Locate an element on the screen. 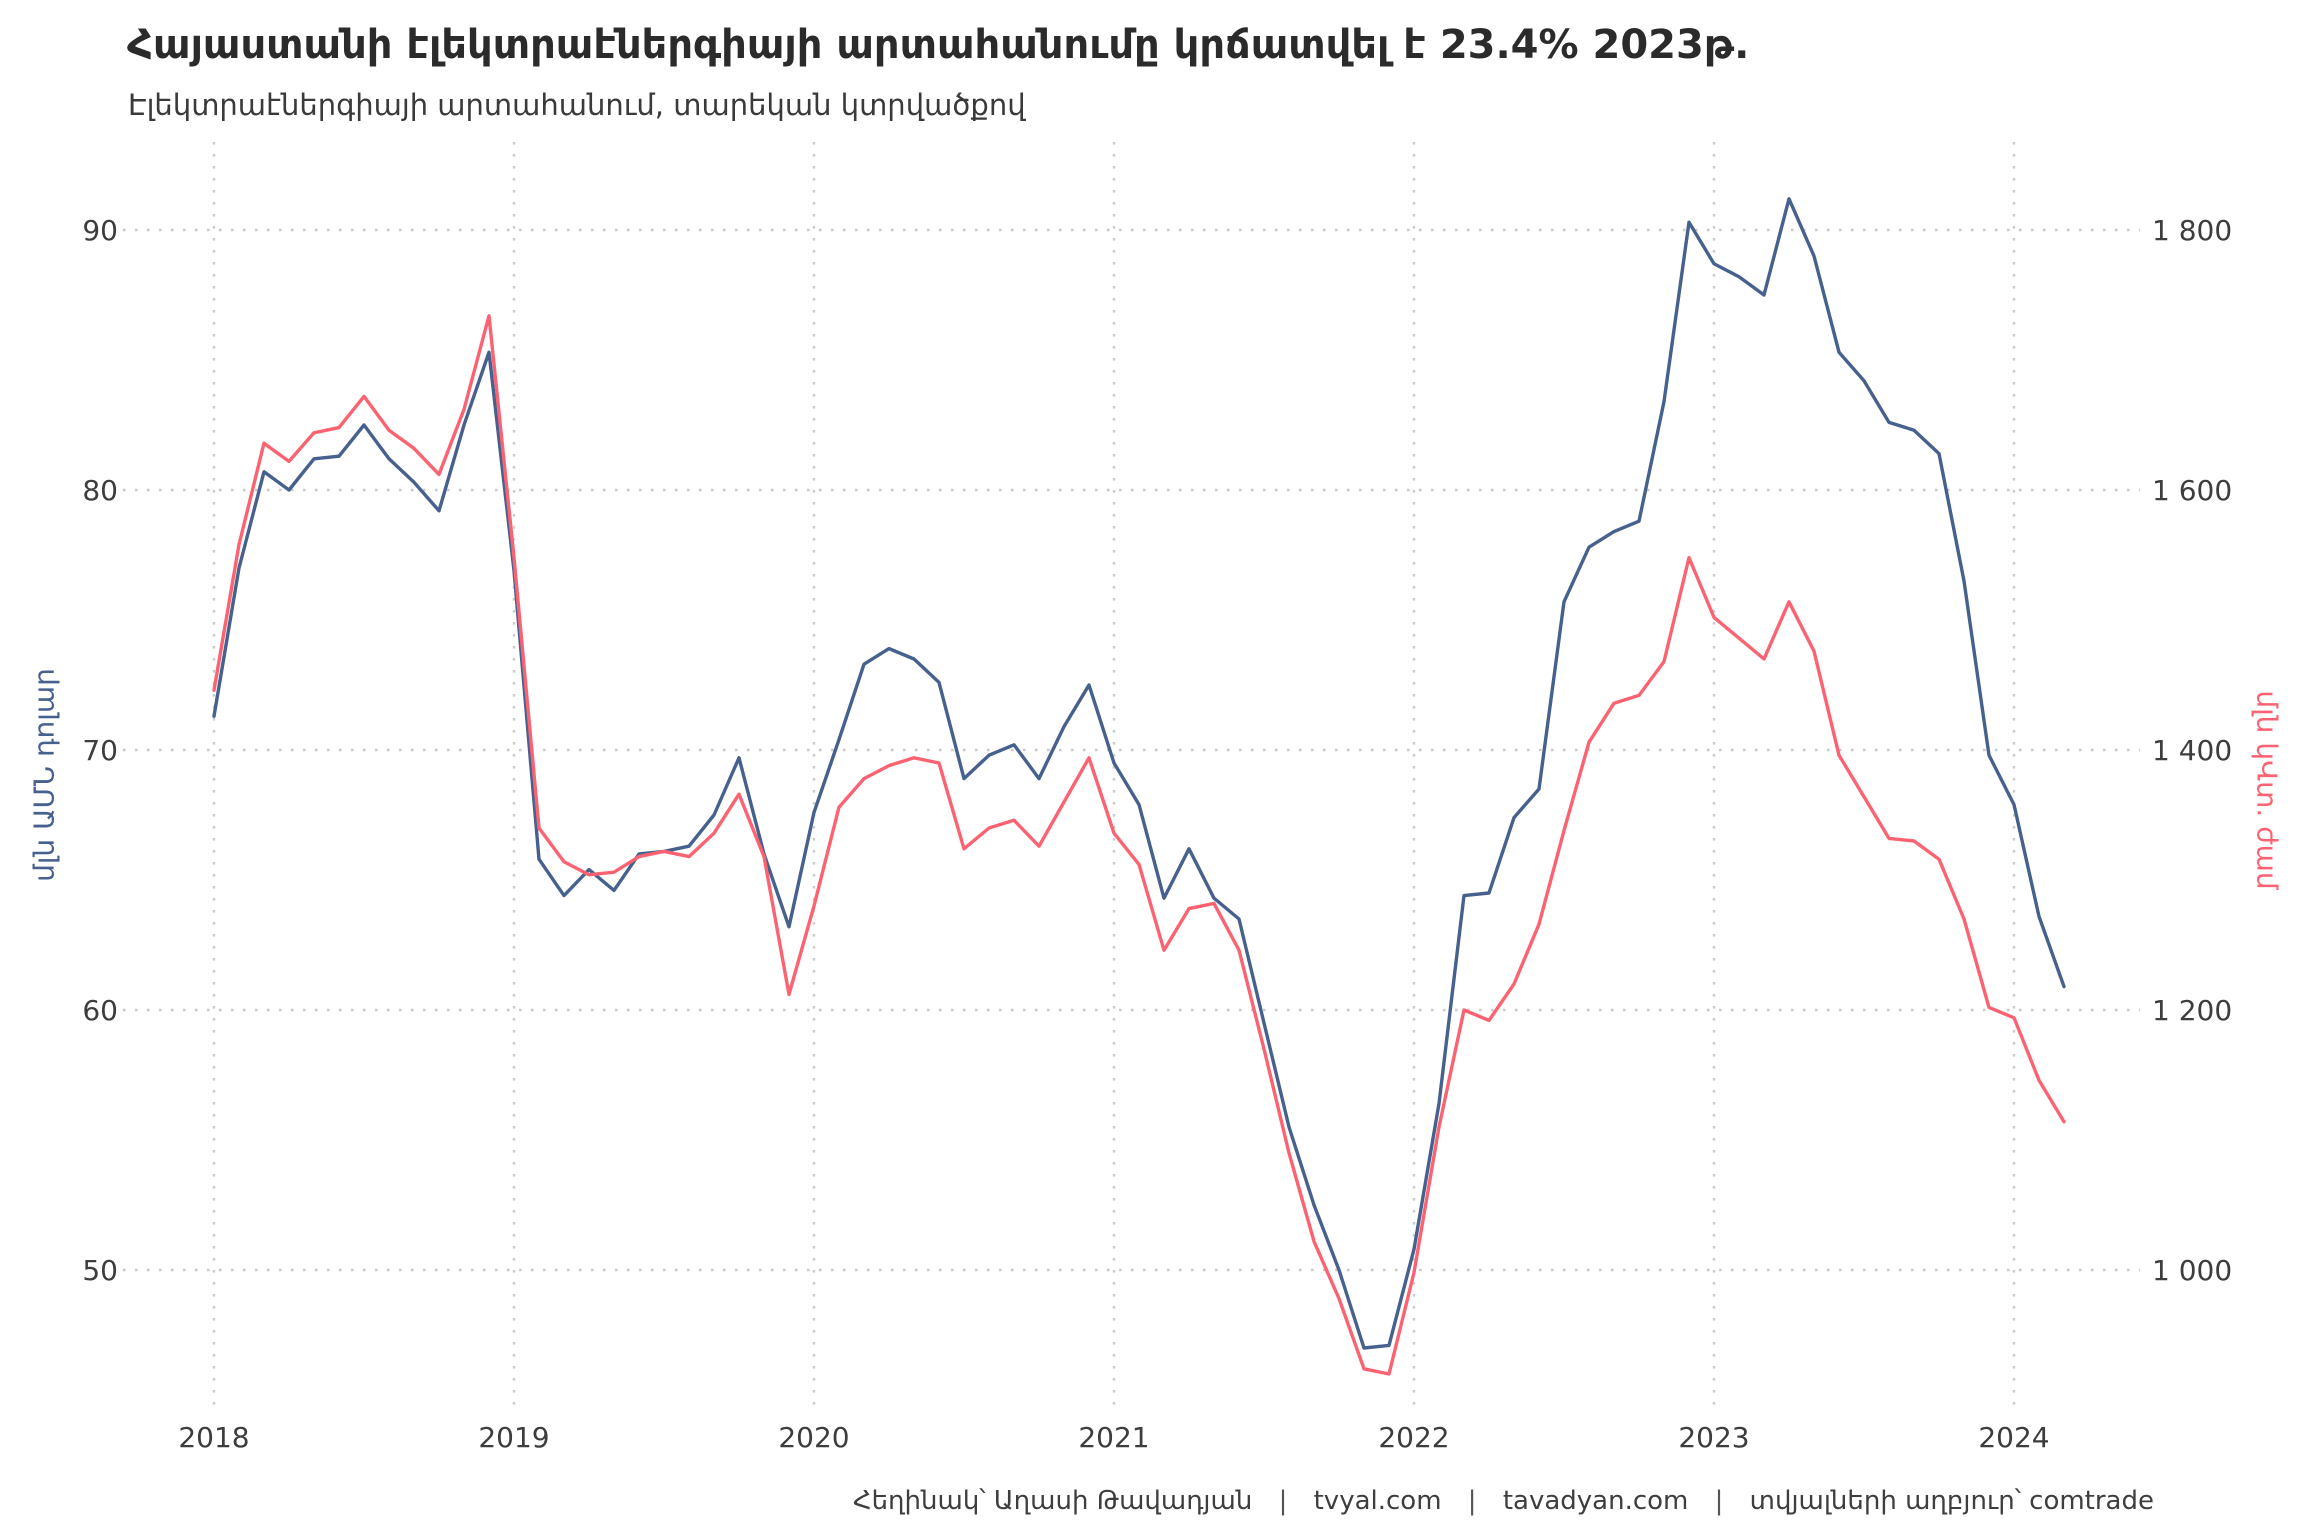  x-axis-tick-label: 2022 is located at coordinates (1413, 1437).